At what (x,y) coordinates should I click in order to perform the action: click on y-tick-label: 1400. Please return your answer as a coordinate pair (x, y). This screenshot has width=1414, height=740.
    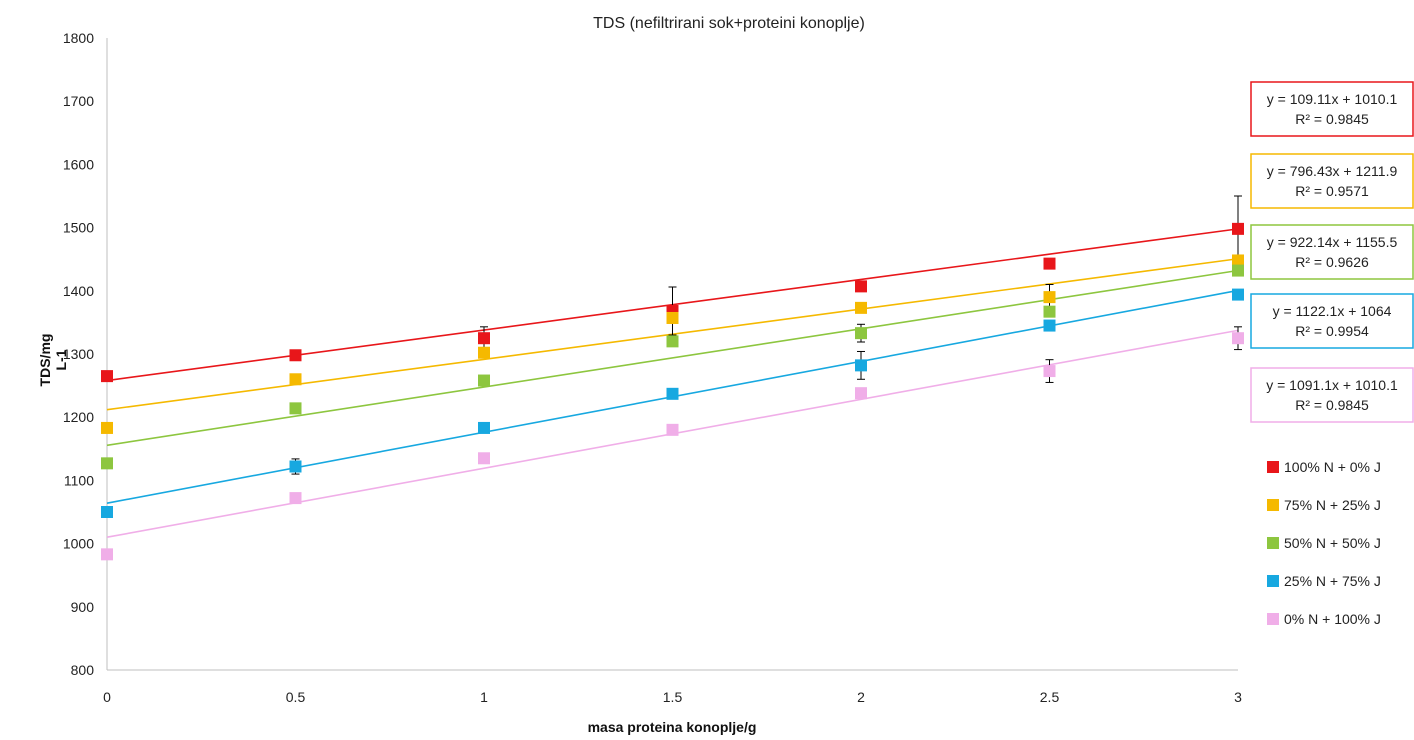
    Looking at the image, I should click on (78, 291).